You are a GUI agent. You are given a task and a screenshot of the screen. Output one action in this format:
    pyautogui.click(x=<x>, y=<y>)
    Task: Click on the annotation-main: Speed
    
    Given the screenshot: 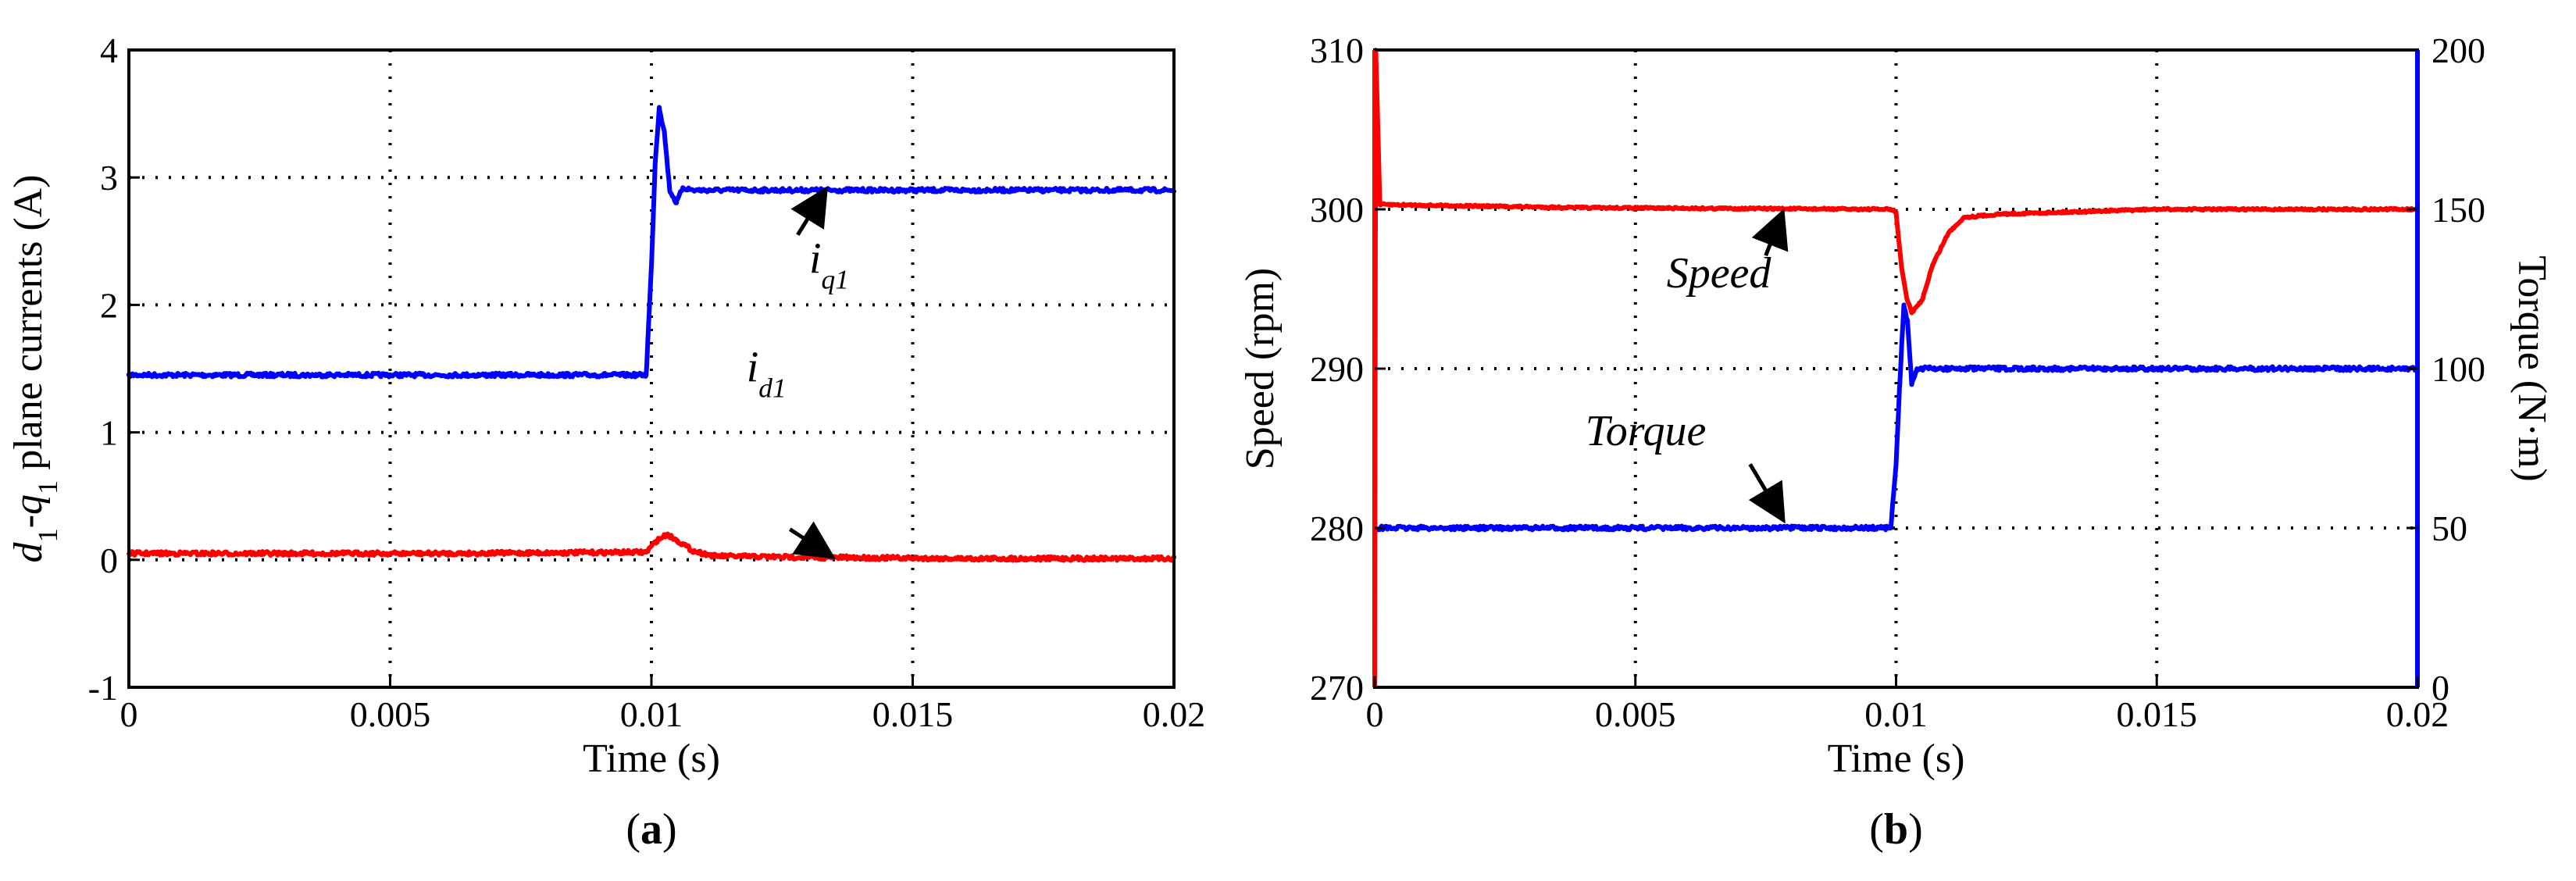 What is the action you would take?
    pyautogui.click(x=1719, y=273)
    